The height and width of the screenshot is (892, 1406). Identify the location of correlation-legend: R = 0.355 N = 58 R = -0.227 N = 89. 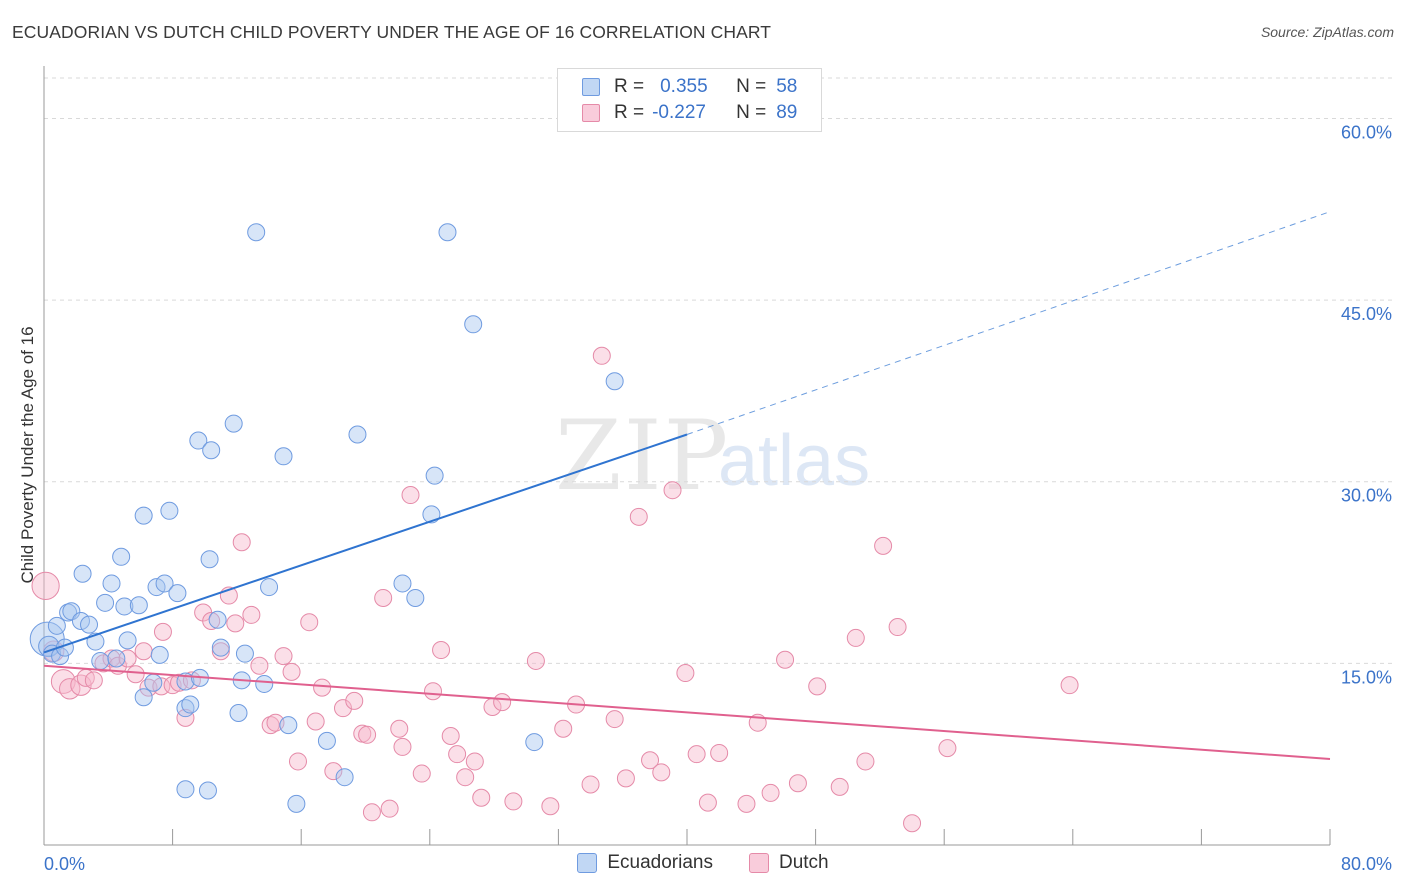
(689, 100).